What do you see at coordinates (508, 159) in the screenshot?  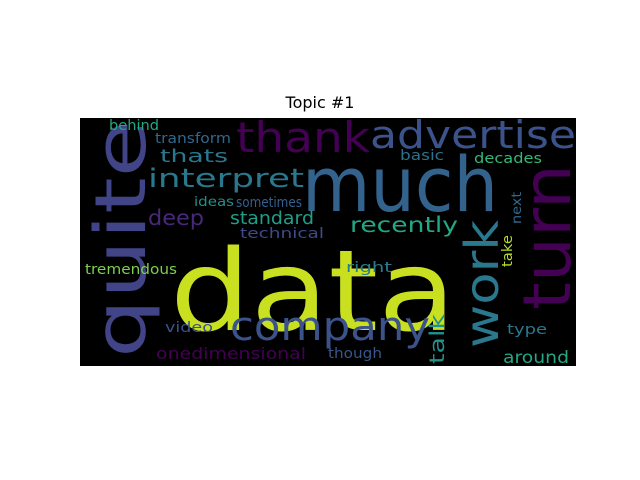 I see `word-decades: decades` at bounding box center [508, 159].